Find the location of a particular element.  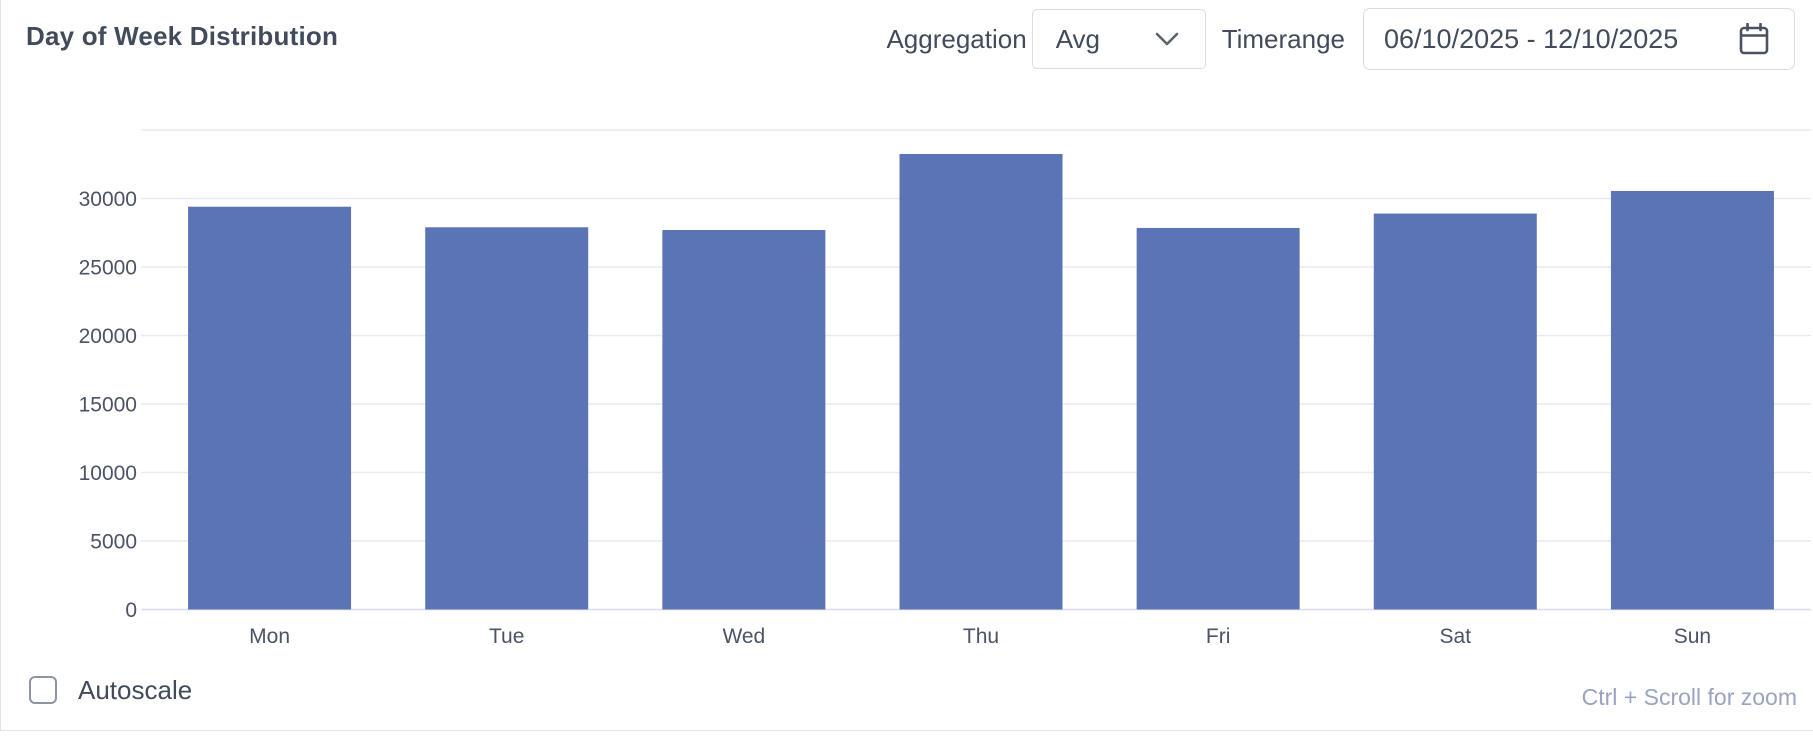

aggregation-label: Aggregation is located at coordinates (956, 38).